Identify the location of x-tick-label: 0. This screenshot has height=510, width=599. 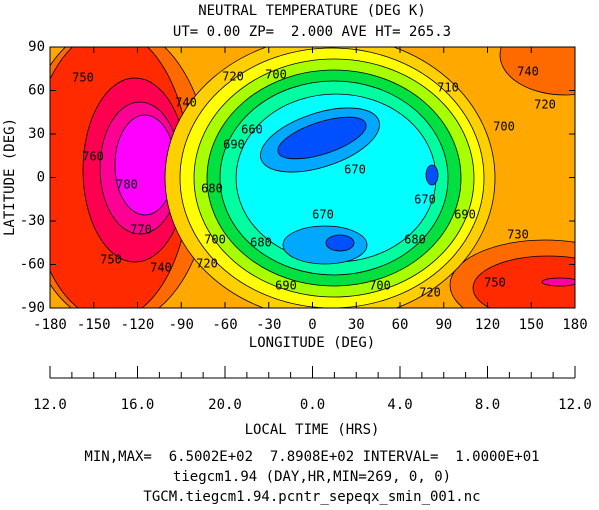
(312, 325).